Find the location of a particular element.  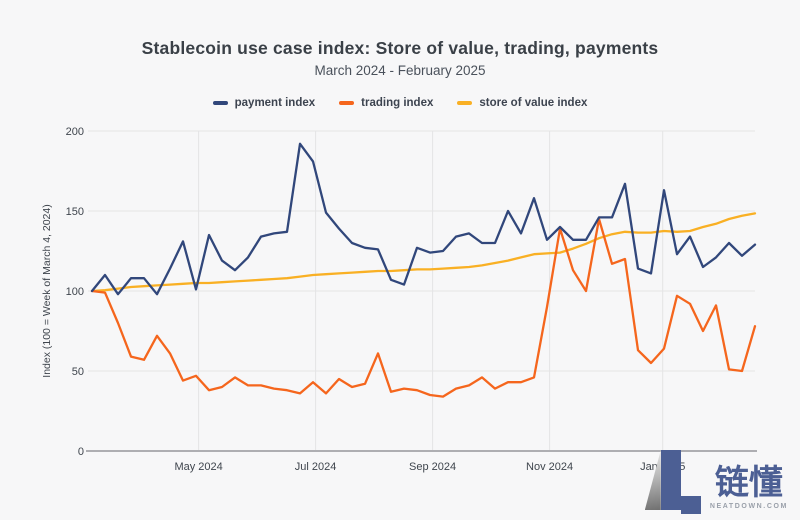

y-tick-label: 200 is located at coordinates (75, 132).